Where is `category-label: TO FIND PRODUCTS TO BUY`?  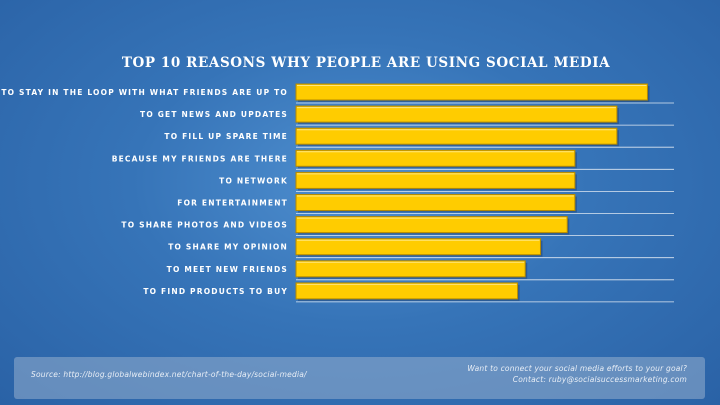
category-label: TO FIND PRODUCTS TO BUY is located at coordinates (215, 291).